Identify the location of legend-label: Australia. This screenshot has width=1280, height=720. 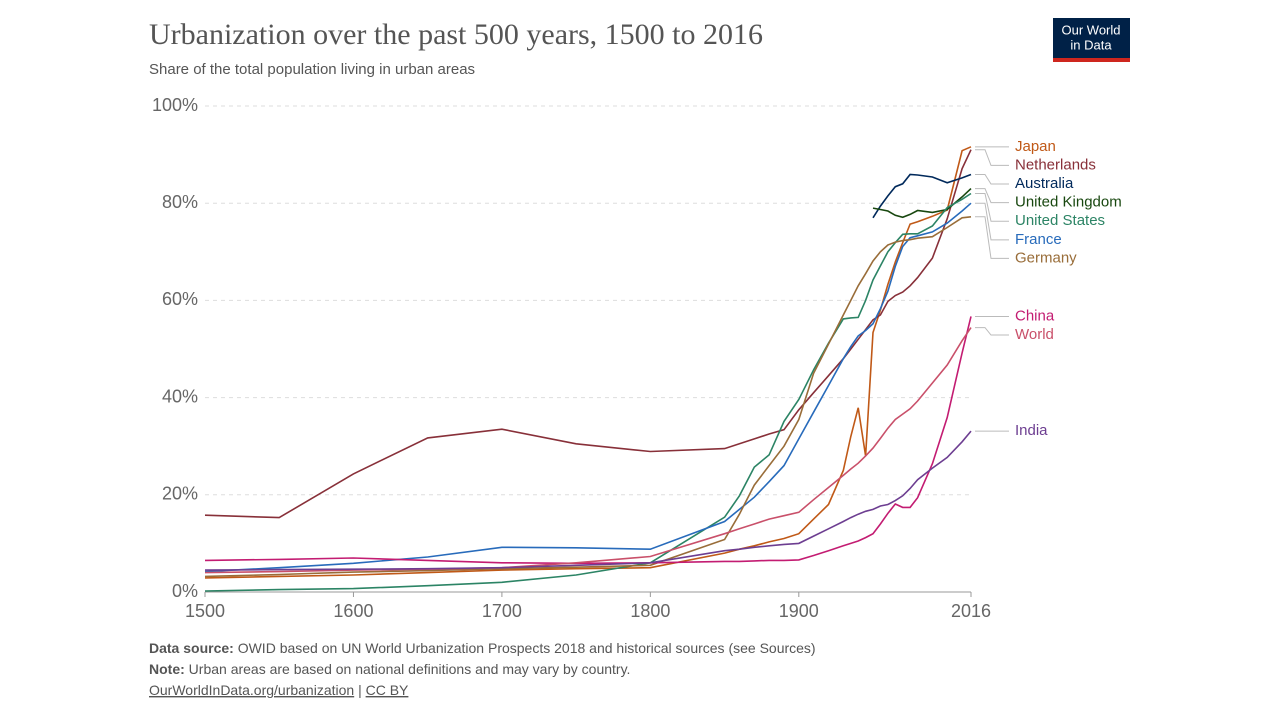
(1044, 183).